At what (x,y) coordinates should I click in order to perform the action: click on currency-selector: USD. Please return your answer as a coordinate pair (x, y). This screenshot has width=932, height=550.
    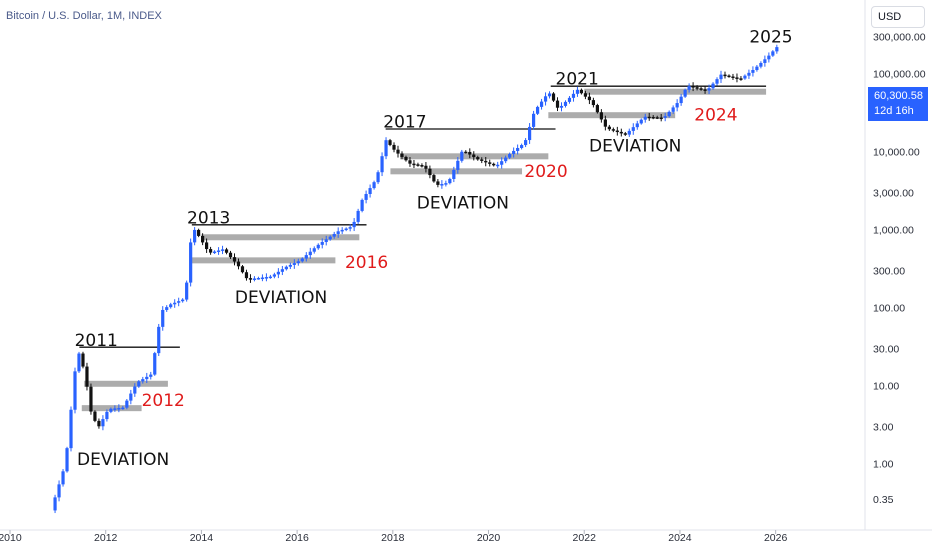
    Looking at the image, I should click on (898, 17).